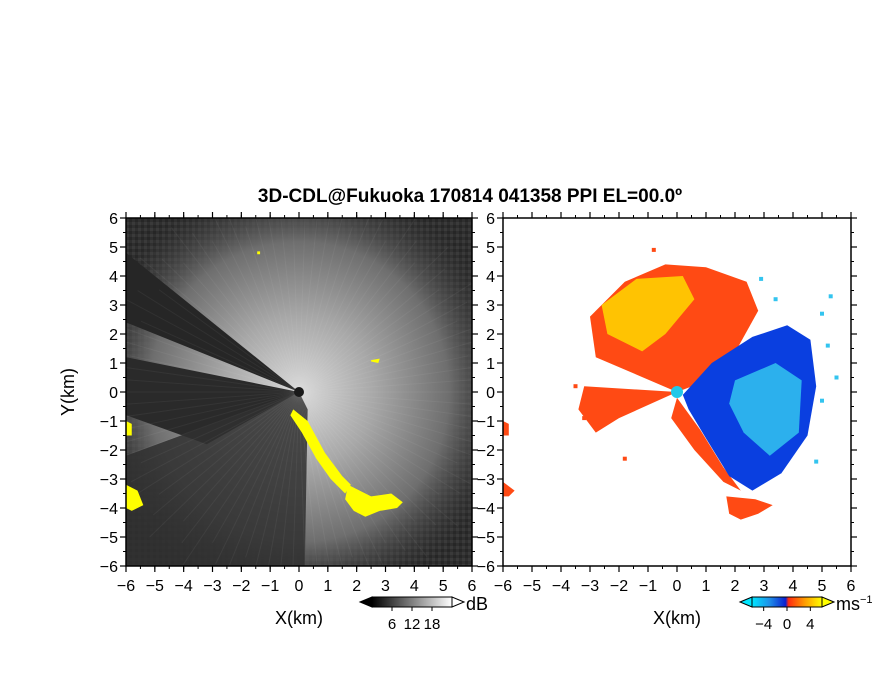 The width and height of the screenshot is (880, 680). Describe the element at coordinates (241, 586) in the screenshot. I see `x-tick-label: −2` at that location.